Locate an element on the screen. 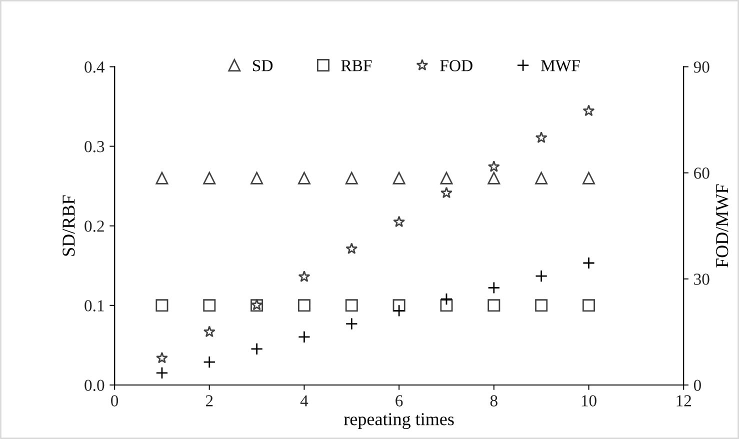 The height and width of the screenshot is (439, 739). y-tick-label: 0.3 is located at coordinates (94, 146).